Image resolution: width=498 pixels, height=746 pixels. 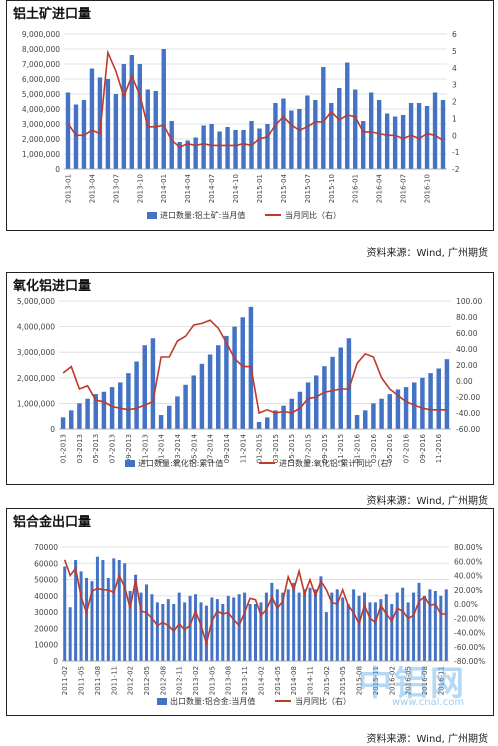 What do you see at coordinates (309, 448) in the screenshot?
I see `x-tick-label: 07-2015` at bounding box center [309, 448].